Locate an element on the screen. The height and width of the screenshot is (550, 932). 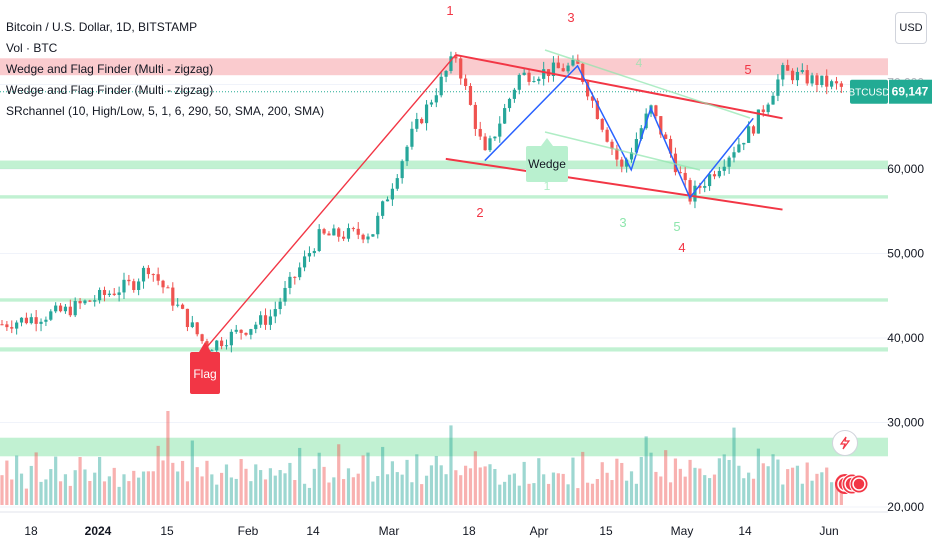
currency-button: USD is located at coordinates (911, 28).